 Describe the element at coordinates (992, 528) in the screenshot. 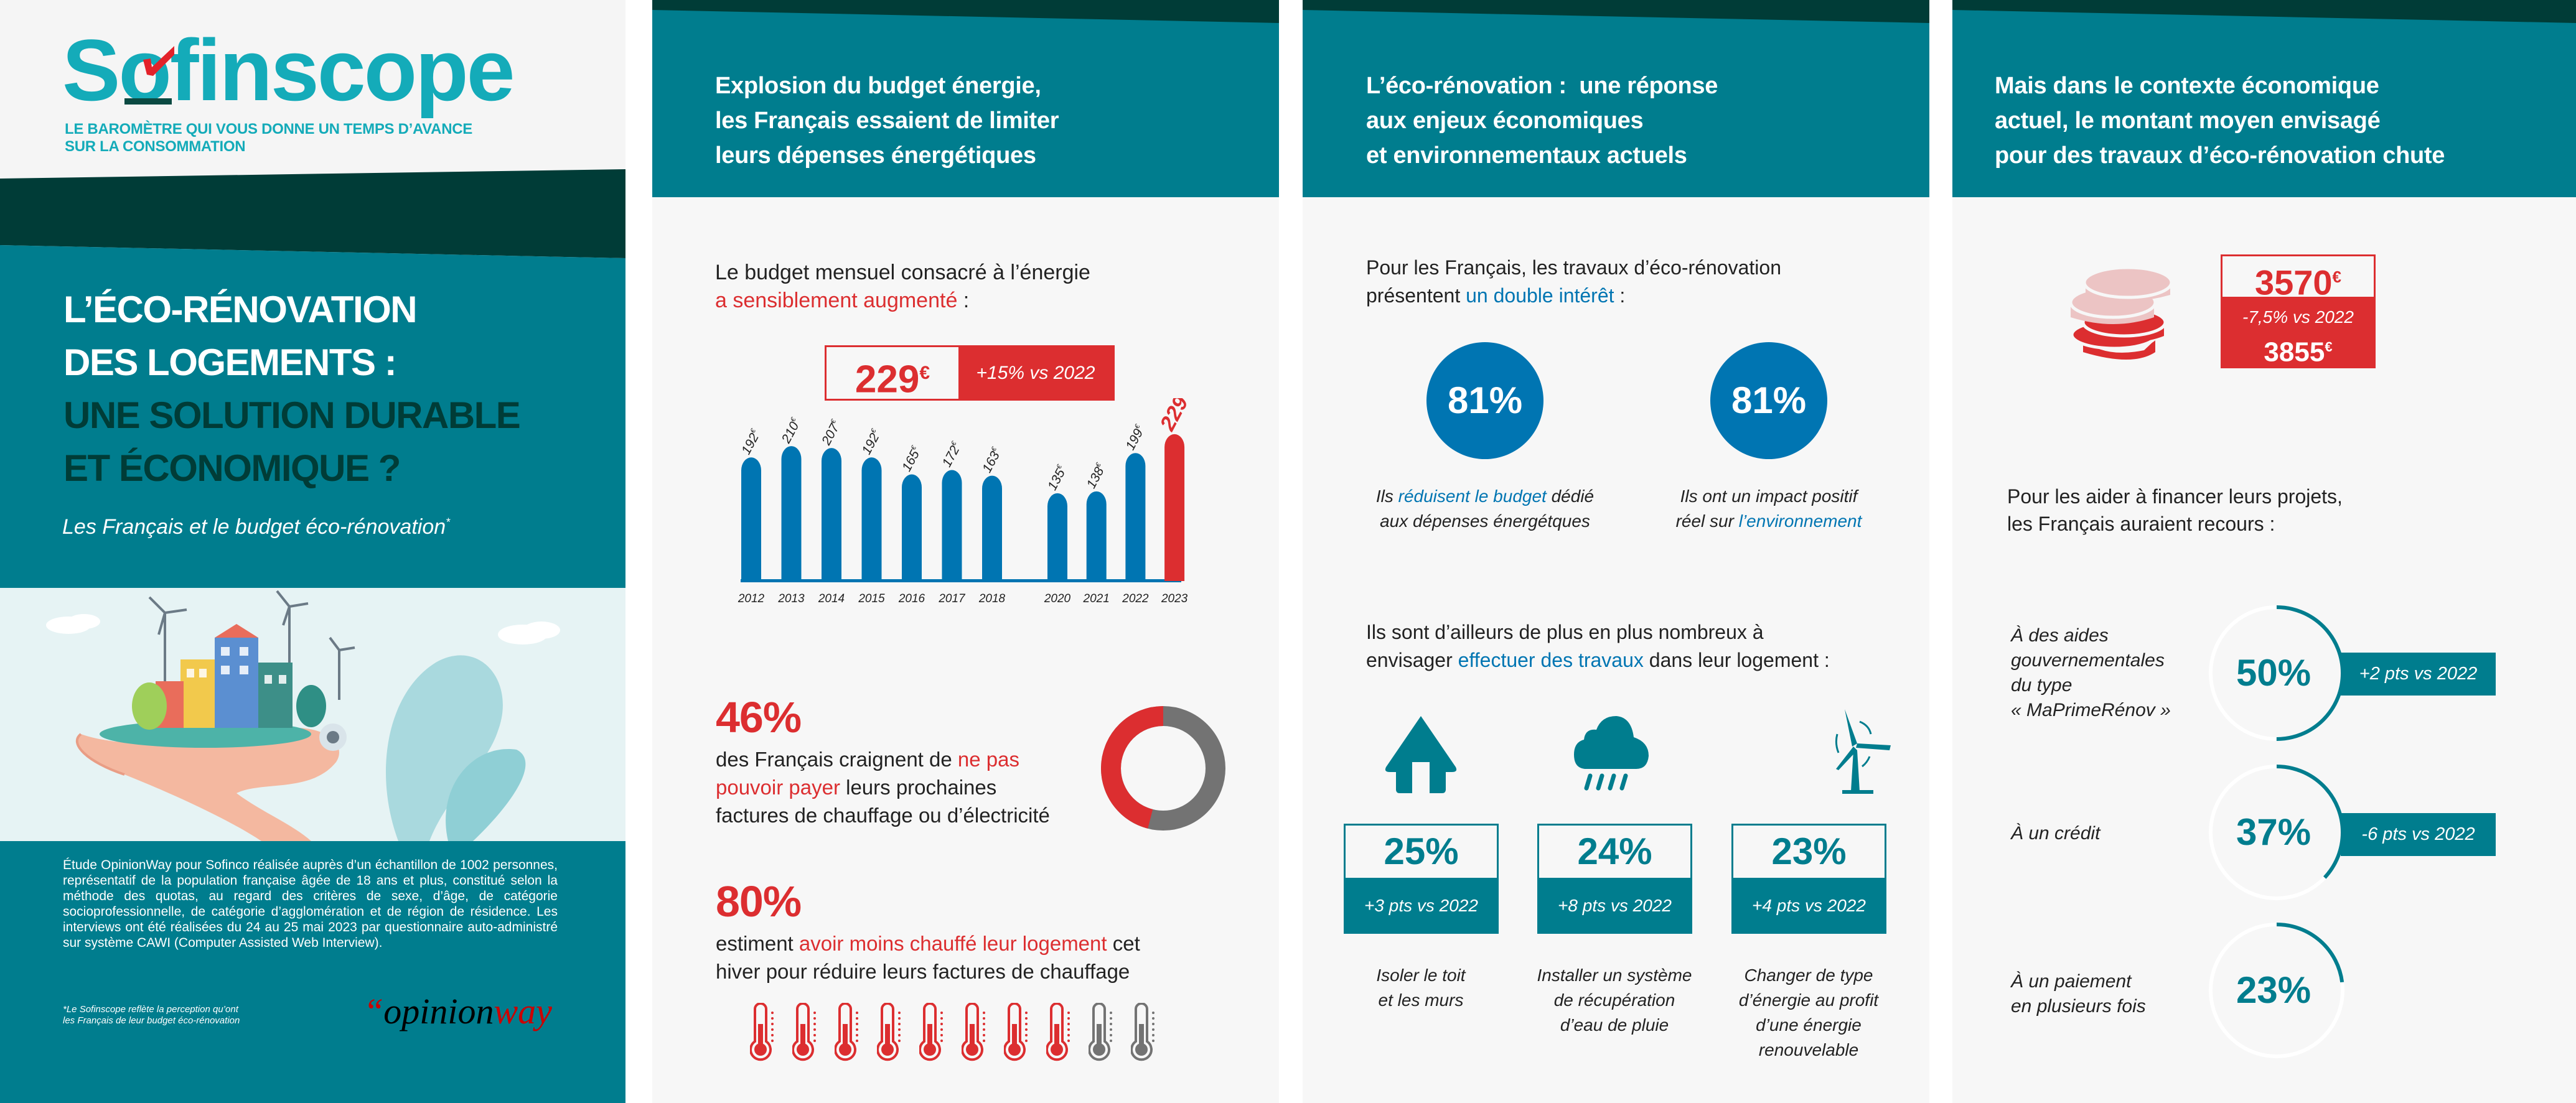

I see `bar-2018` at that location.